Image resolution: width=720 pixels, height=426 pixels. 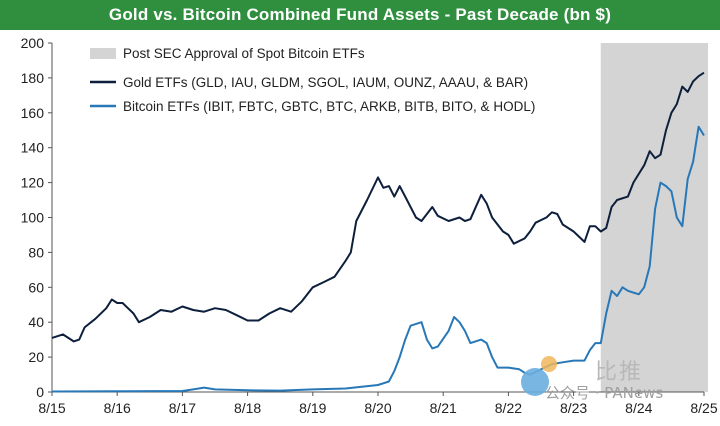 I want to click on y-tick-label: 180, so click(x=33, y=78).